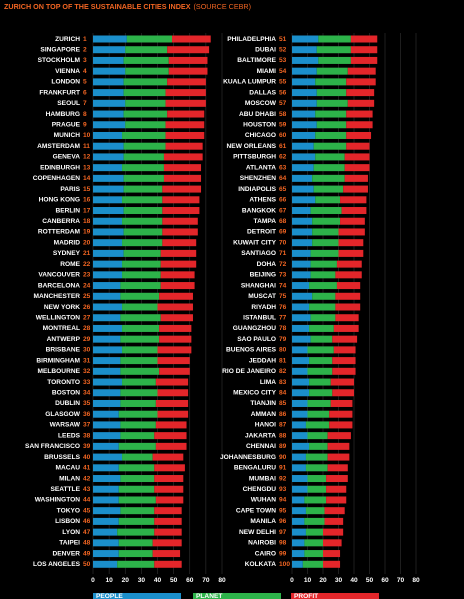 This screenshot has height=599, width=464. What do you see at coordinates (283, 414) in the screenshot?
I see `city-rank: 86` at bounding box center [283, 414].